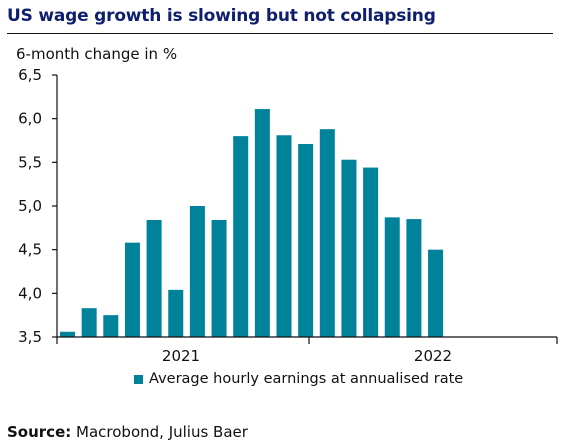 The image size is (565, 448). Describe the element at coordinates (138, 379) in the screenshot. I see `legend-swatch` at that location.